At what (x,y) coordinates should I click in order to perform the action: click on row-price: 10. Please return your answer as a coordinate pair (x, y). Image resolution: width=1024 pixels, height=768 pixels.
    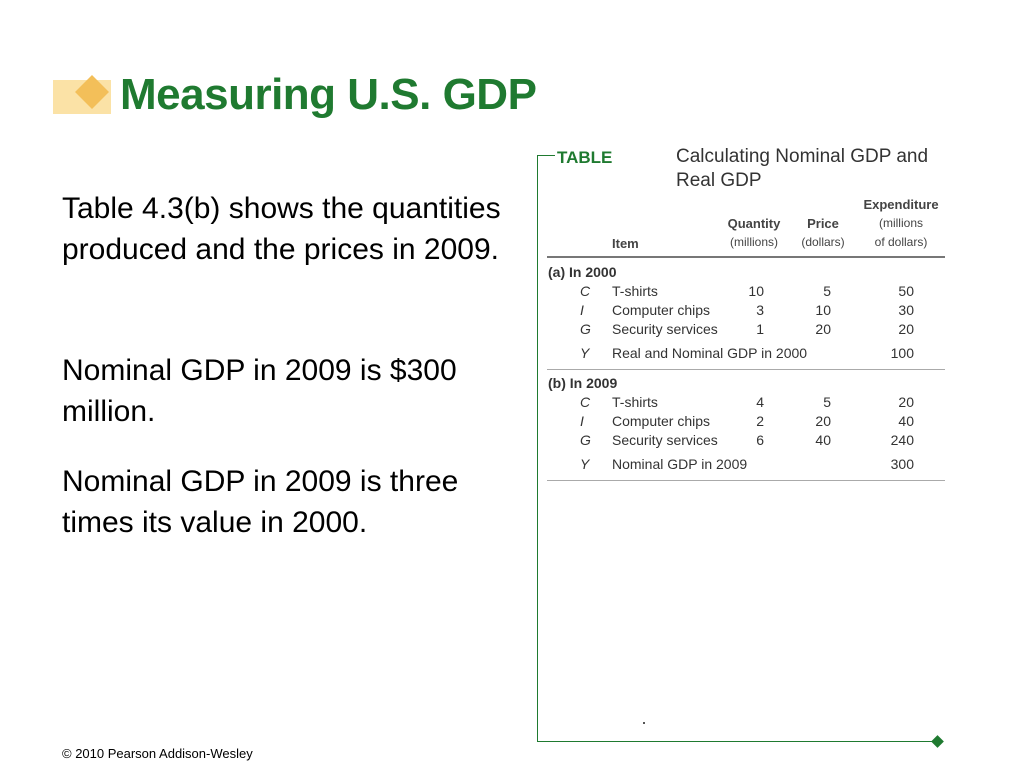
    Looking at the image, I should click on (823, 310).